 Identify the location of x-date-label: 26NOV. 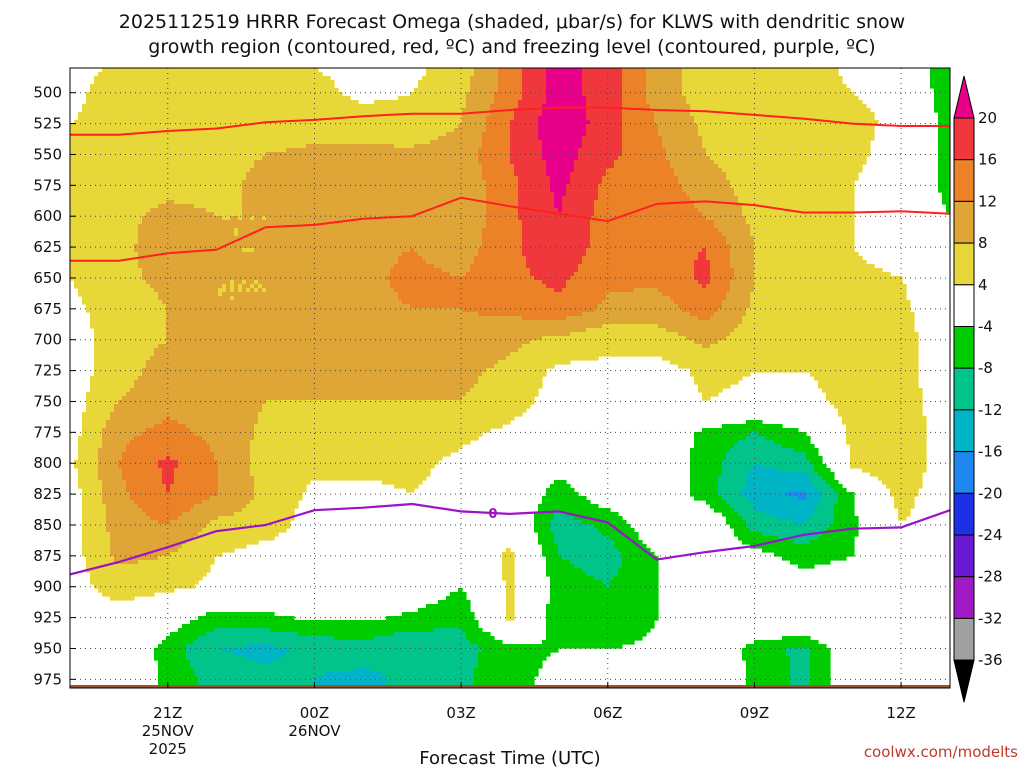
(314, 731).